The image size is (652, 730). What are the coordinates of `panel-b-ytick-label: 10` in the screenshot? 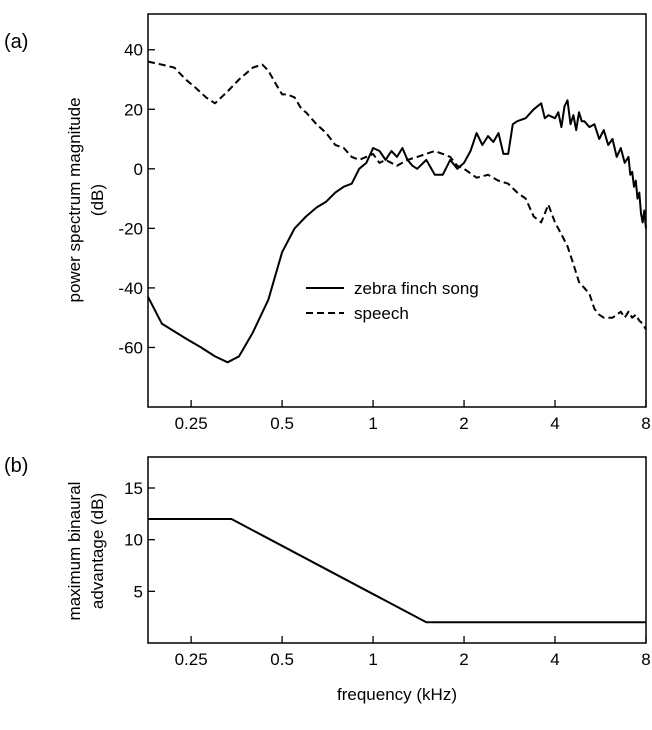 It's located at (133, 540).